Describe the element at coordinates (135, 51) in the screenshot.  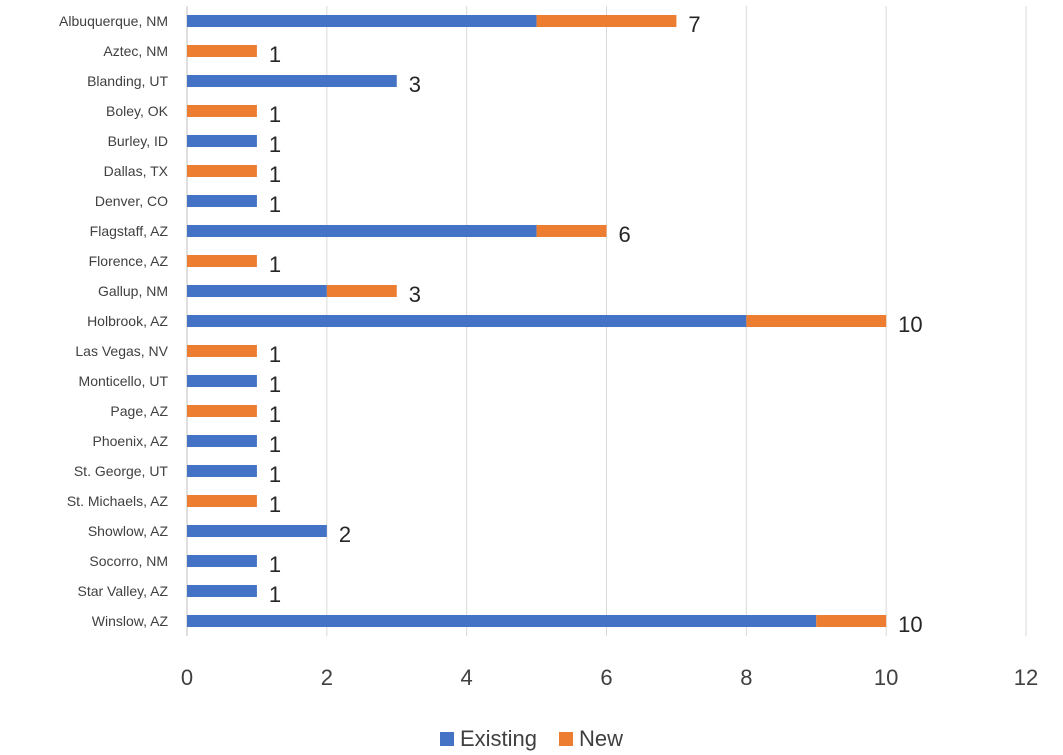
I see `category-label: Aztec, NM` at that location.